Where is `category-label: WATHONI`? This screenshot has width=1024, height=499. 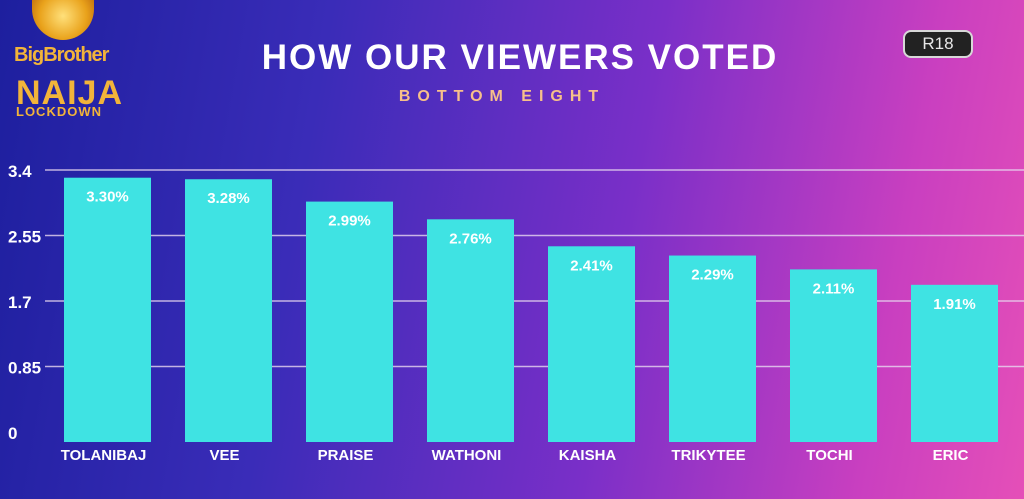 category-label: WATHONI is located at coordinates (467, 455).